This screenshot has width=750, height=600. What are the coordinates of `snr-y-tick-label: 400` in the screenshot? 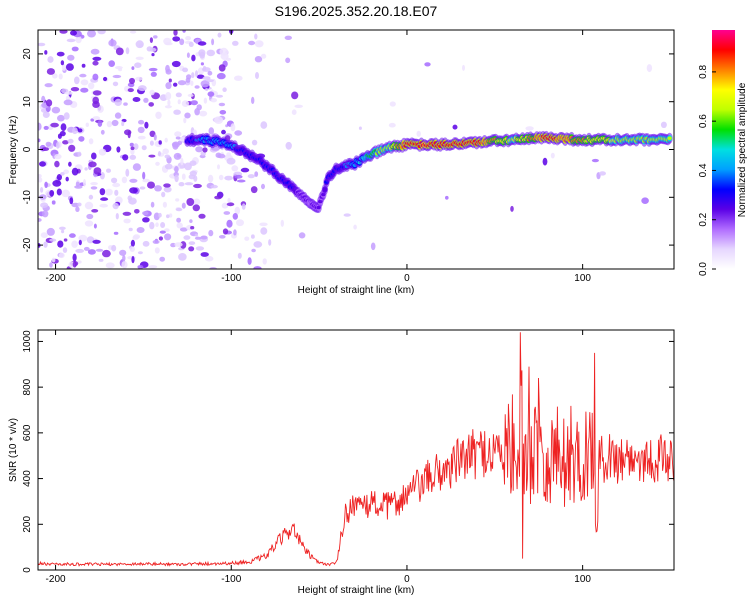 It's located at (27, 478).